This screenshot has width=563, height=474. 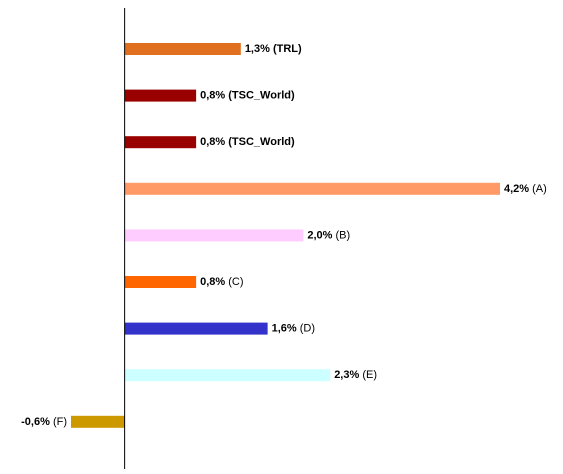 What do you see at coordinates (516, 189) in the screenshot?
I see `value-label: 4,2%` at bounding box center [516, 189].